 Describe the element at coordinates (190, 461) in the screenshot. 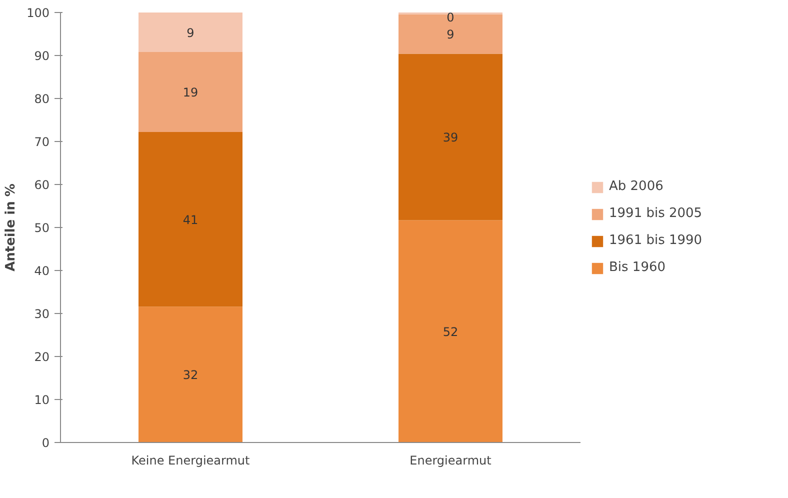

I see `x-tick-label: Keine Energiearmut` at that location.